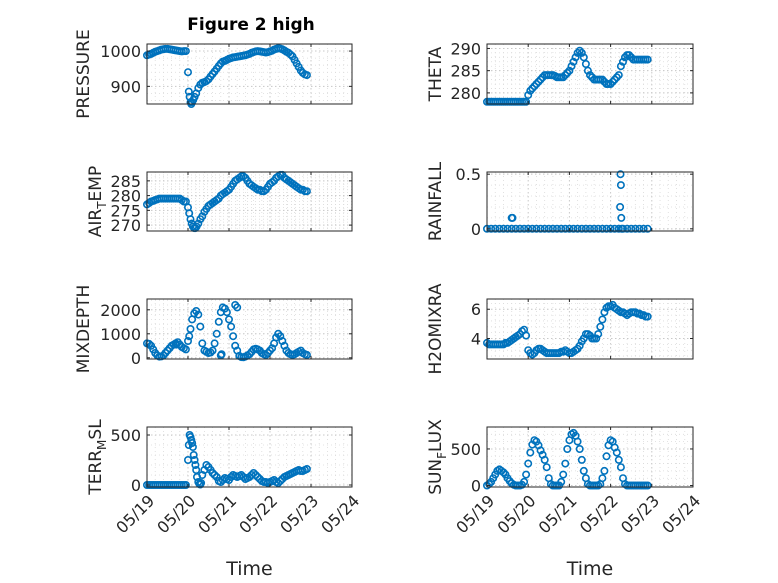 This screenshot has height=583, width=778. I want to click on y-tick-label: 0, so click(136, 358).